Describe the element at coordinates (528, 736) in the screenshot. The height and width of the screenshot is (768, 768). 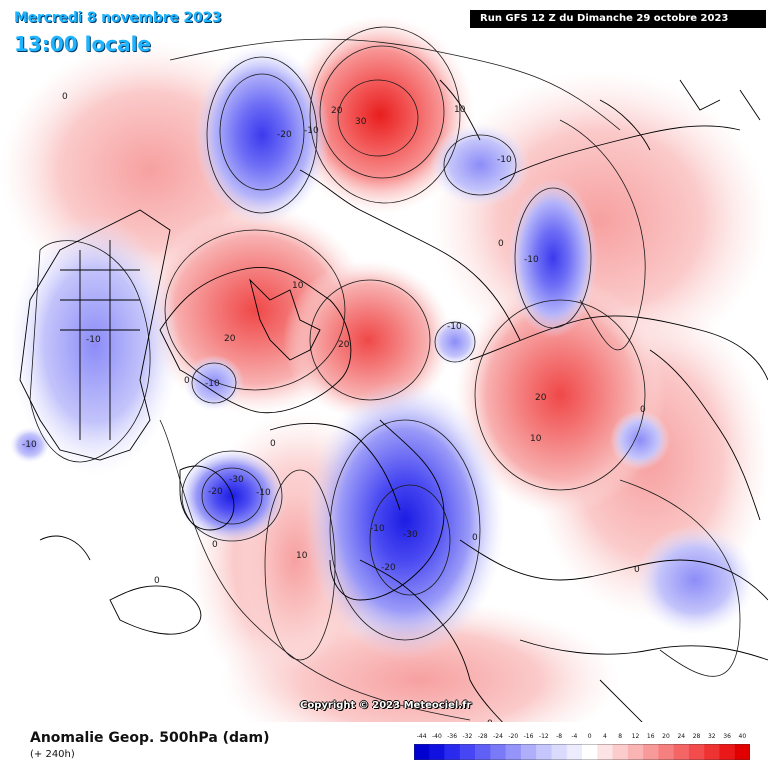
I see `legend-label: -16` at that location.